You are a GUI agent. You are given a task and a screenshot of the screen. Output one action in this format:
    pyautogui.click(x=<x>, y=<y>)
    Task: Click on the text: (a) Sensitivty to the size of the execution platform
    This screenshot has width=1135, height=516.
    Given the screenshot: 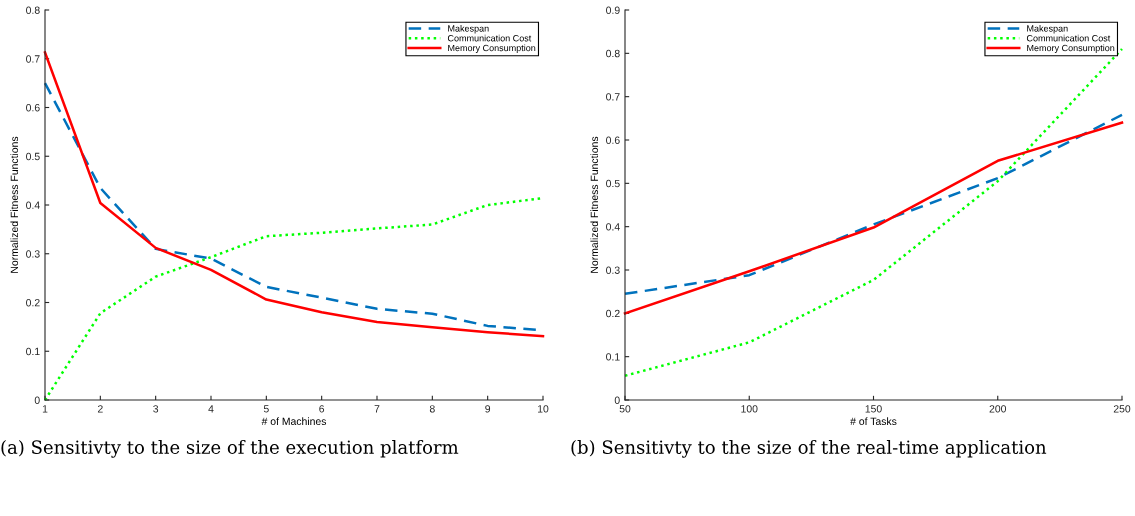 What is the action you would take?
    pyautogui.click(x=230, y=449)
    